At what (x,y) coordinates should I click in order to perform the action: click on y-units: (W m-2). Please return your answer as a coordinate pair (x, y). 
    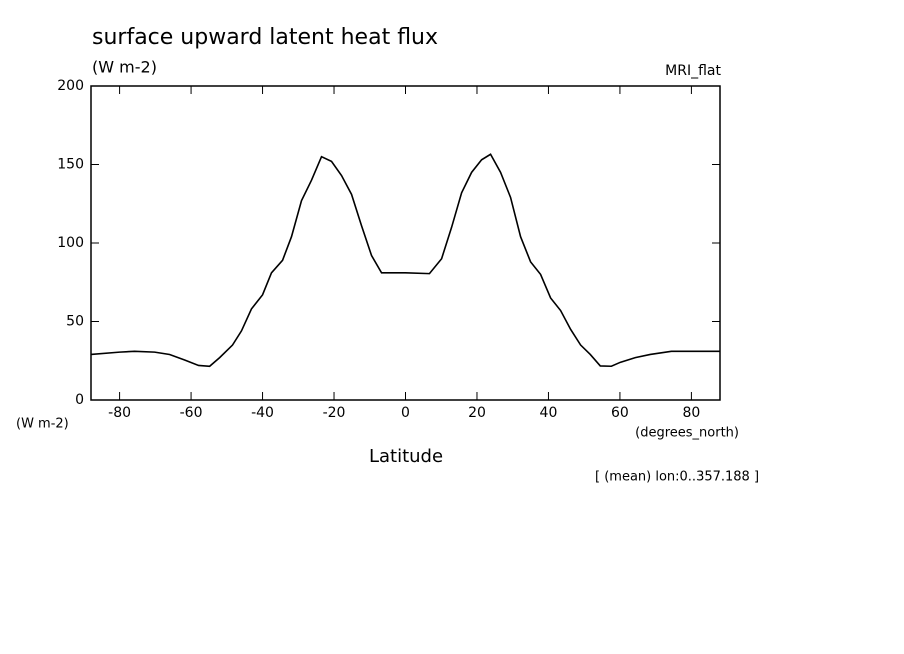
    Looking at the image, I should click on (42, 424).